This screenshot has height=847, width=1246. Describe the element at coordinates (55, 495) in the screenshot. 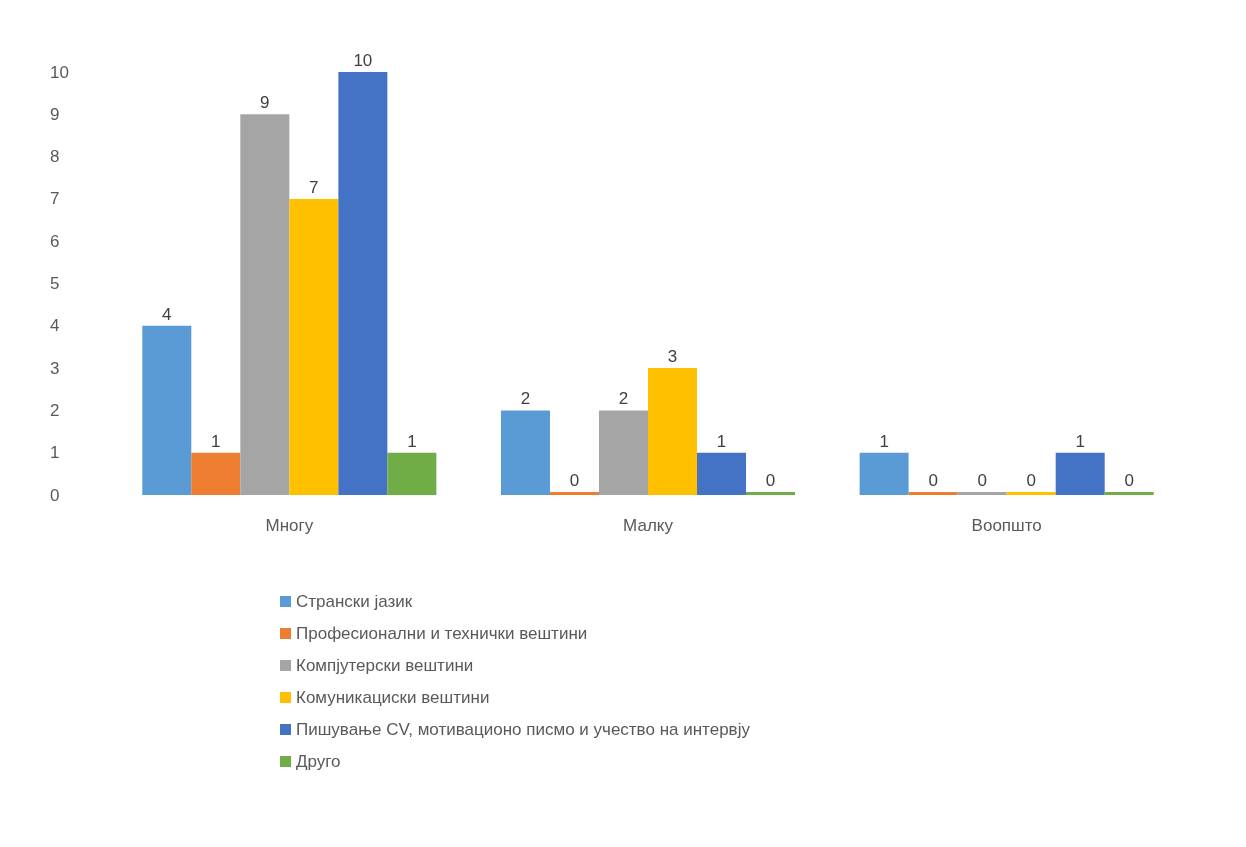

I see `y-tick-label: 0` at that location.